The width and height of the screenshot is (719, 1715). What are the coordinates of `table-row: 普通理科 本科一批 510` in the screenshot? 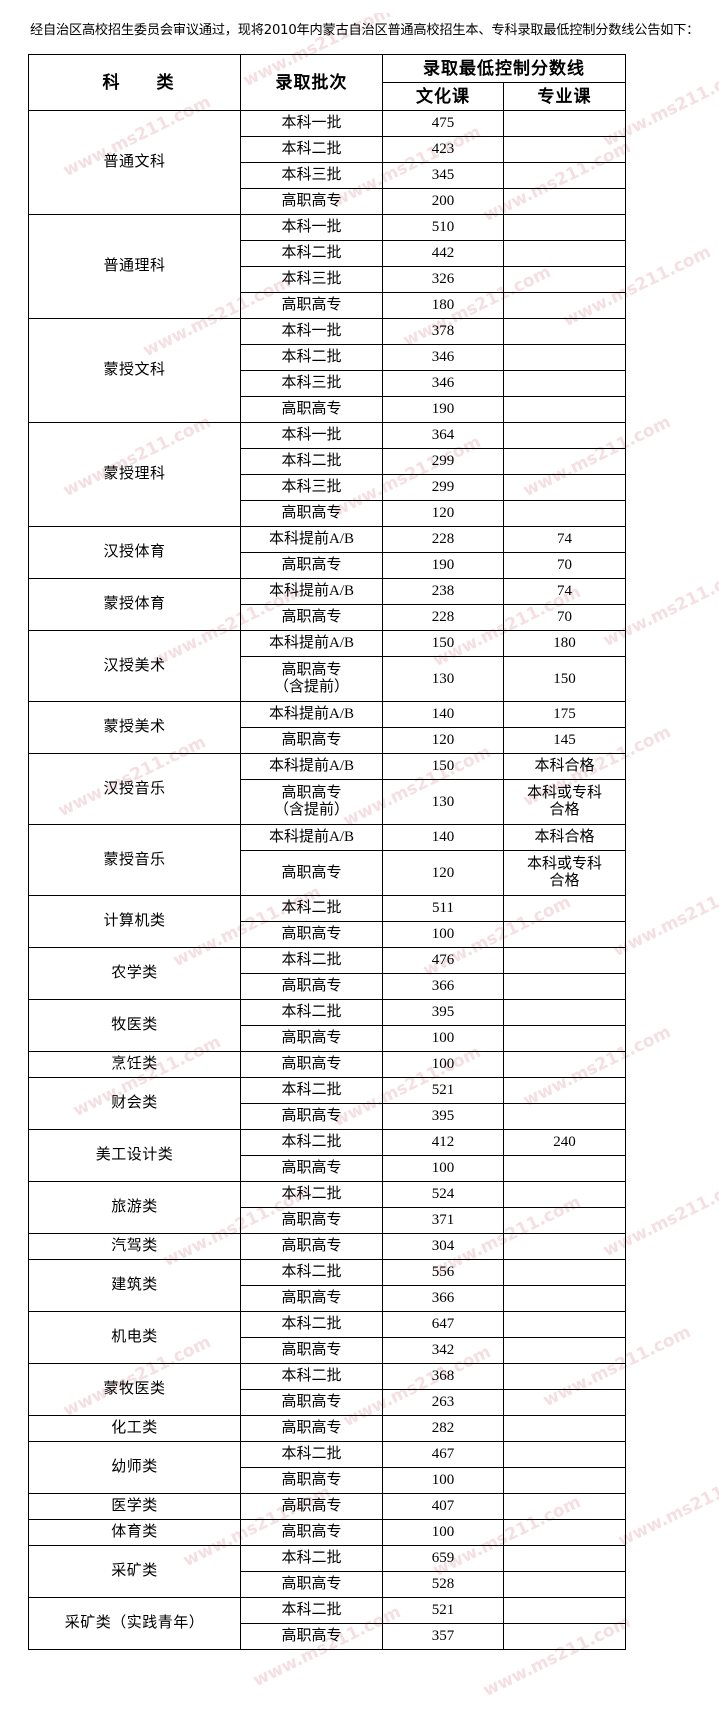 It's located at (327, 267).